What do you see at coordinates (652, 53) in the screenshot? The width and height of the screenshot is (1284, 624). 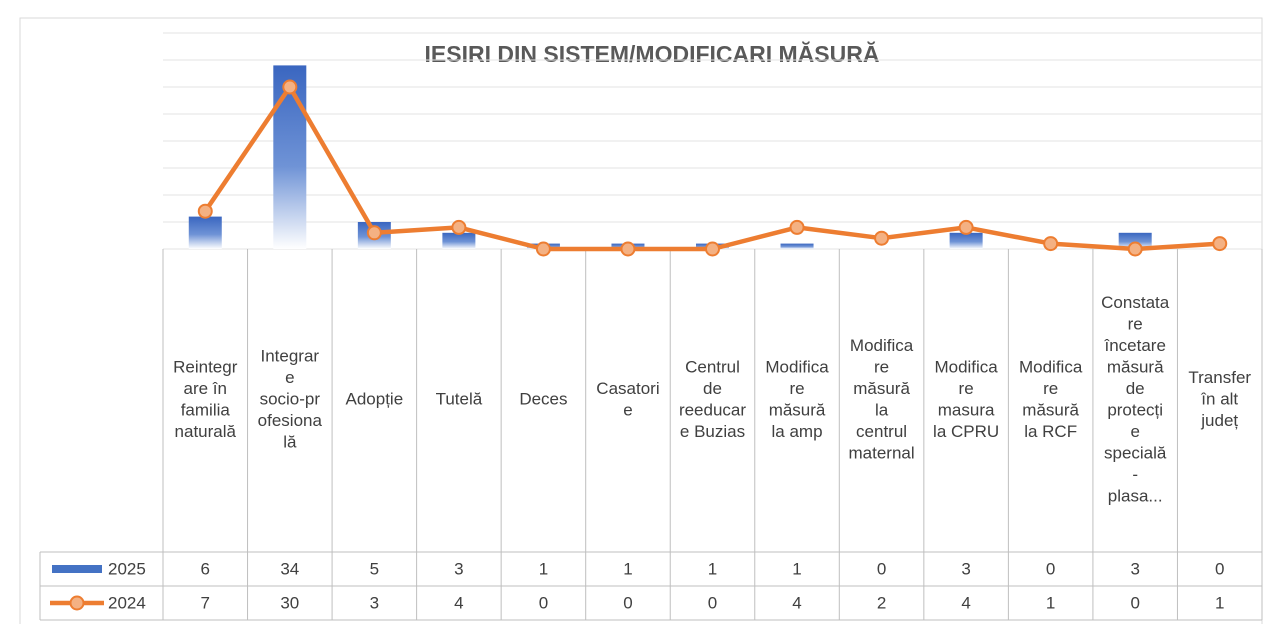 I see `chart-title: IESIRI DIN SISTEM/MODIFICARI MĂSURĂ` at bounding box center [652, 53].